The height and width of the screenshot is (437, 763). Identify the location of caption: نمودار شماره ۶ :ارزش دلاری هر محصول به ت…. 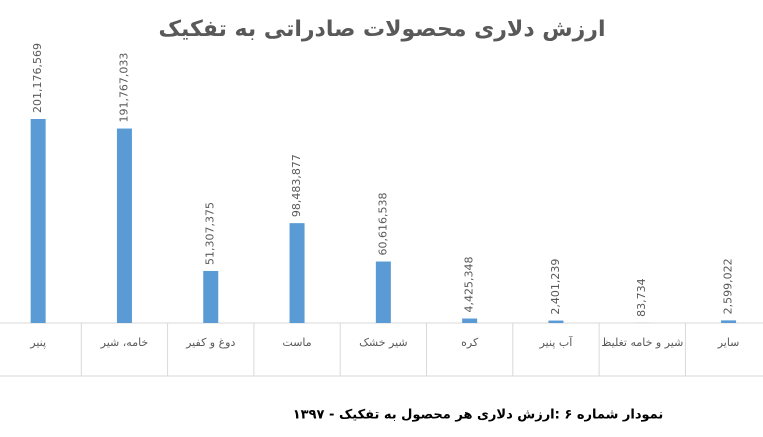
(478, 415).